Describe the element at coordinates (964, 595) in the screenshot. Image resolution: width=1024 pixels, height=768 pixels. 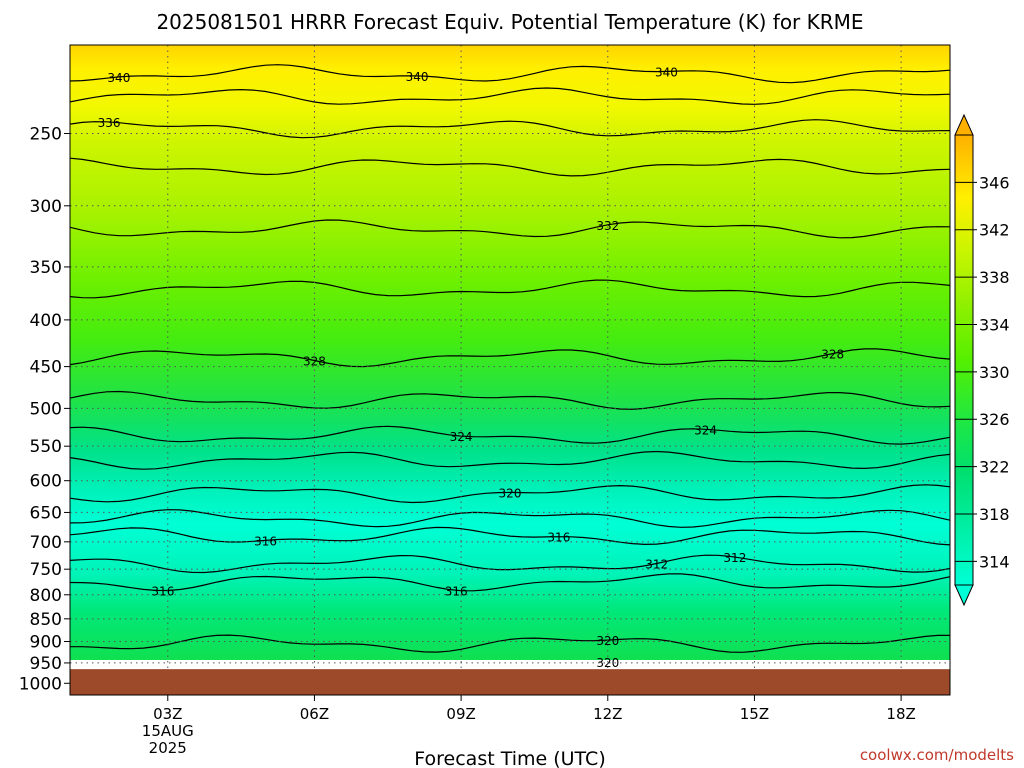
I see `colorbar-bottom-arrow` at that location.